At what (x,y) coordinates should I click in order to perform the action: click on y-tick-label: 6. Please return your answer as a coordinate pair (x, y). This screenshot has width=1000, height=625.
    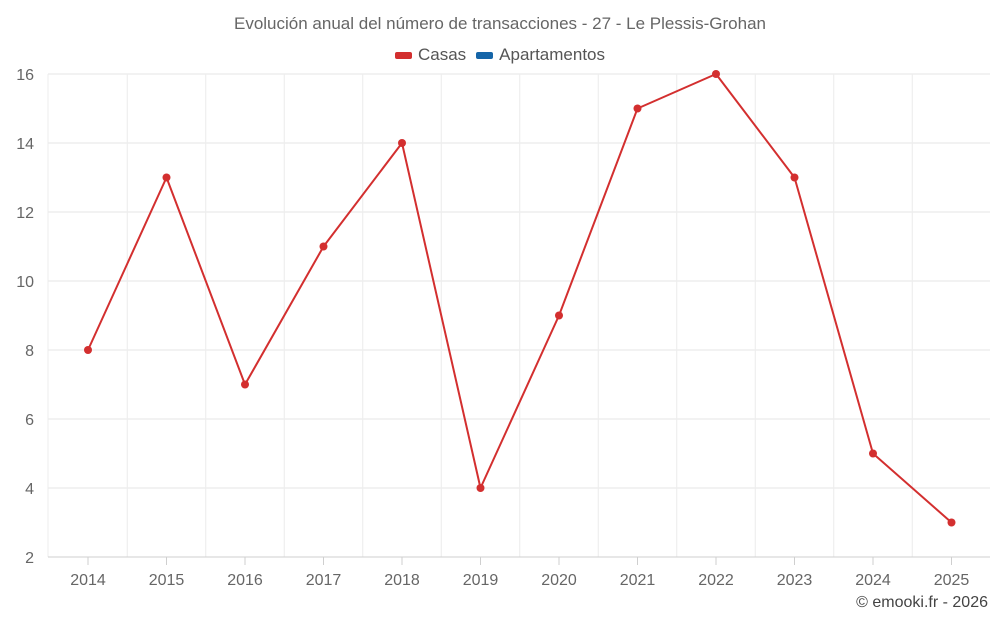
    Looking at the image, I should click on (29, 420).